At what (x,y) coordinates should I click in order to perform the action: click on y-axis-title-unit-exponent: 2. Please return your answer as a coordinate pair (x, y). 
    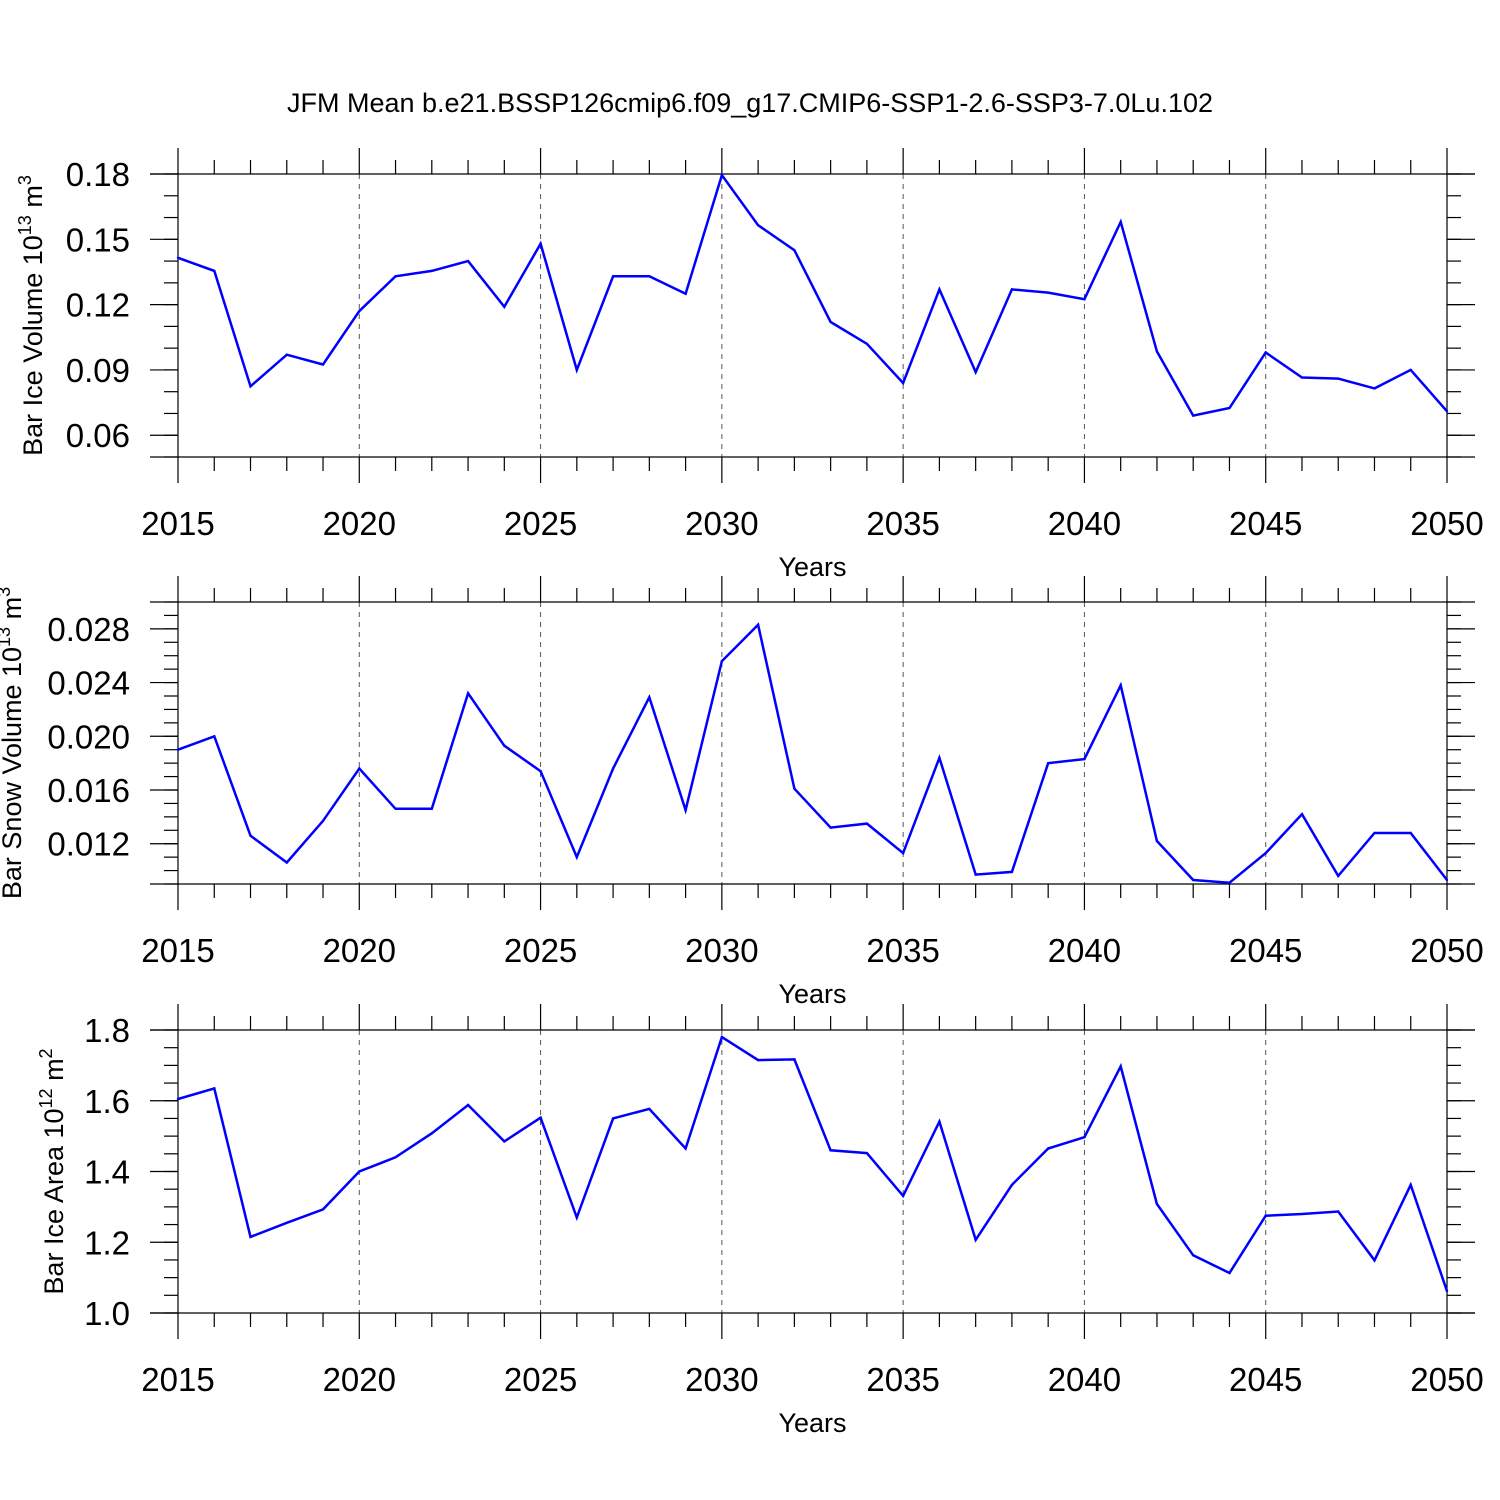
    Looking at the image, I should click on (46, 1053).